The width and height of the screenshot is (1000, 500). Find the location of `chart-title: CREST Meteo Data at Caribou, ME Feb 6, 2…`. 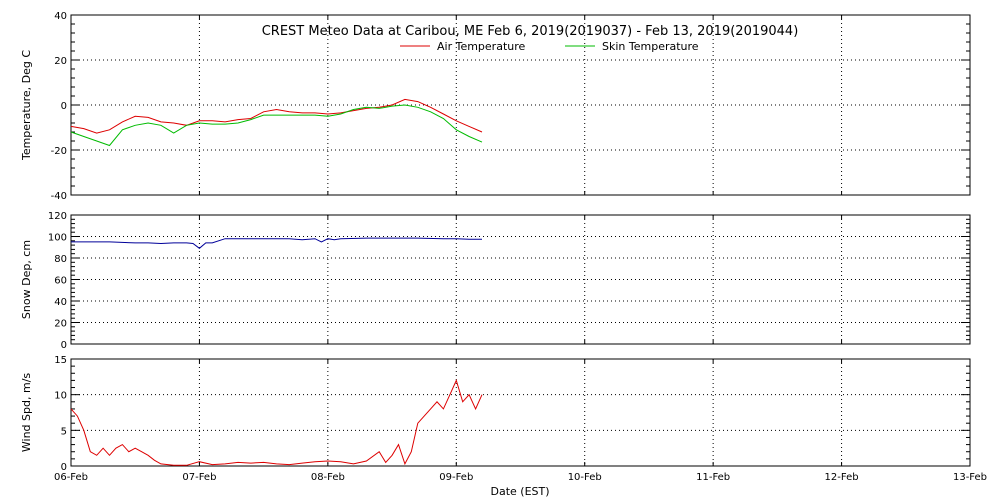

chart-title: CREST Meteo Data at Caribou, ME Feb 6, 2… is located at coordinates (530, 31).